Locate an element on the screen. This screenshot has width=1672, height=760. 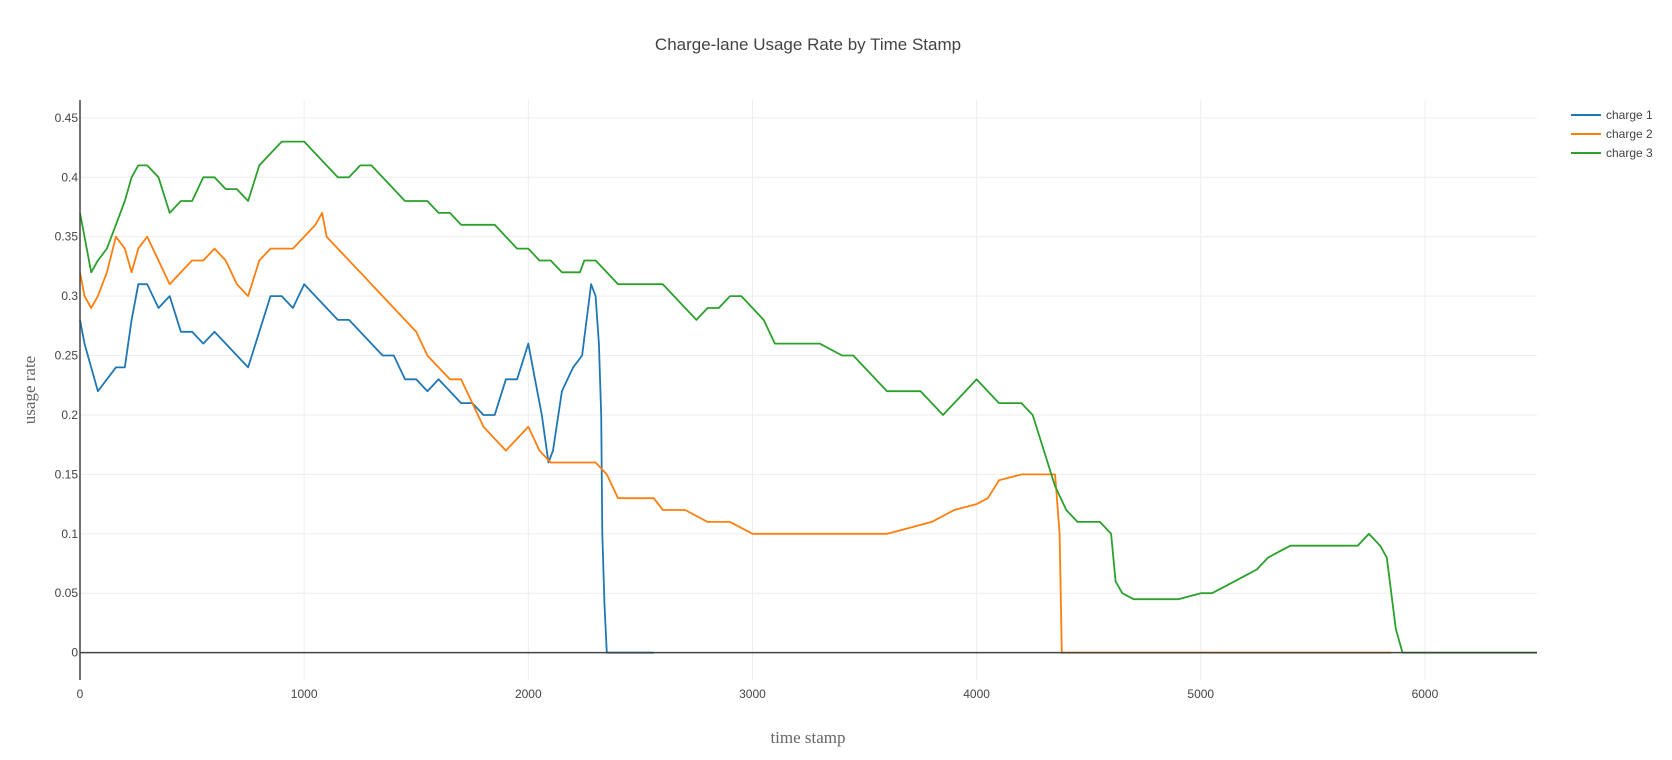
y-tick-label: 0.4 is located at coordinates (69, 177).